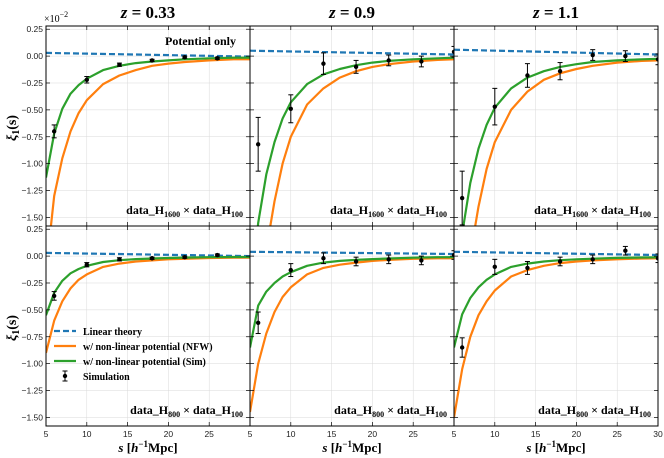  What do you see at coordinates (169, 434) in the screenshot?
I see `x-tick-label-0-3: 20` at bounding box center [169, 434].